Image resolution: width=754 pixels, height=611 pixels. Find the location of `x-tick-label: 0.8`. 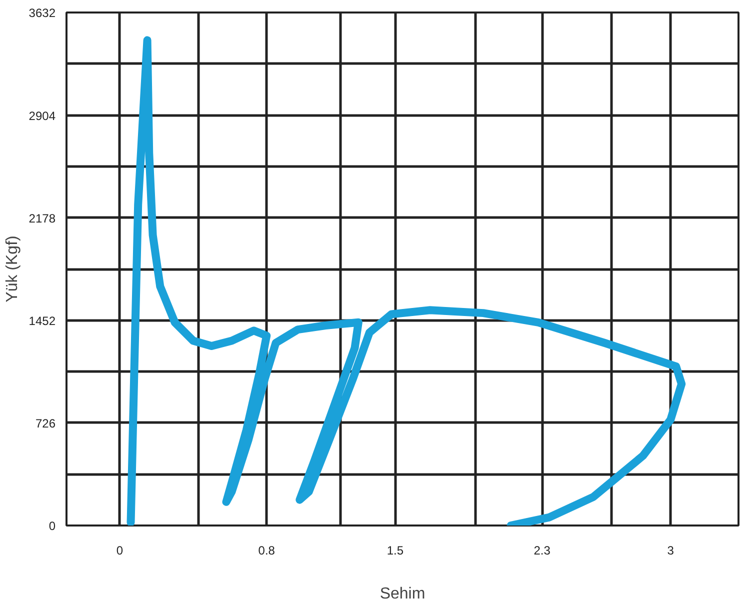

x-tick-label: 0.8 is located at coordinates (267, 551).